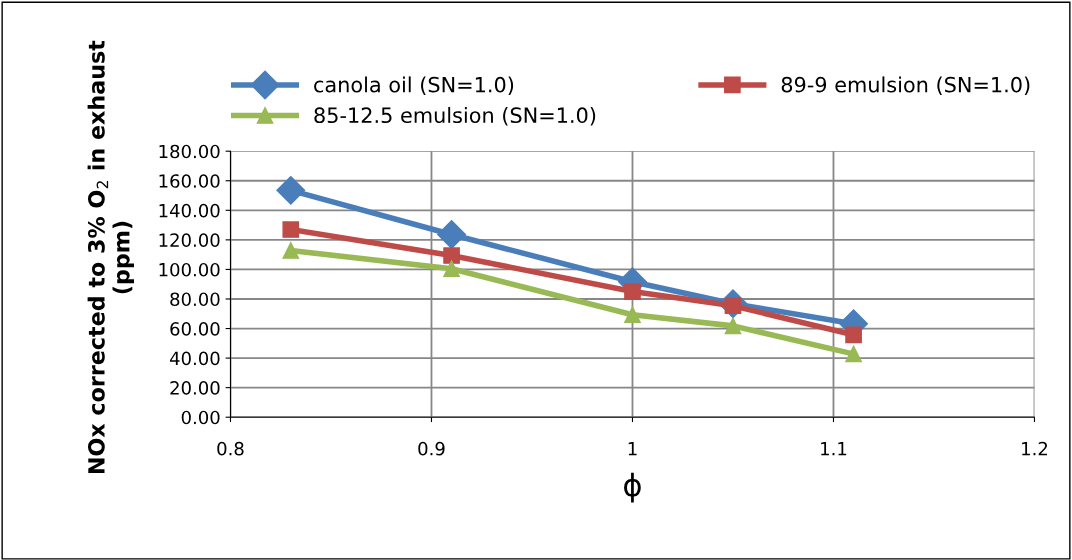 Image resolution: width=1072 pixels, height=560 pixels. I want to click on y-tick-label: 180.00, so click(189, 151).